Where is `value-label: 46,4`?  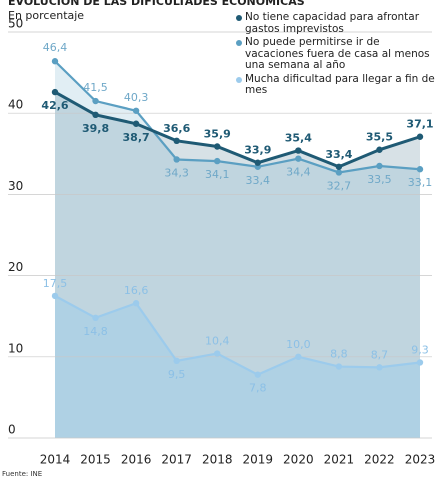
value-label: 46,4 is located at coordinates (55, 47).